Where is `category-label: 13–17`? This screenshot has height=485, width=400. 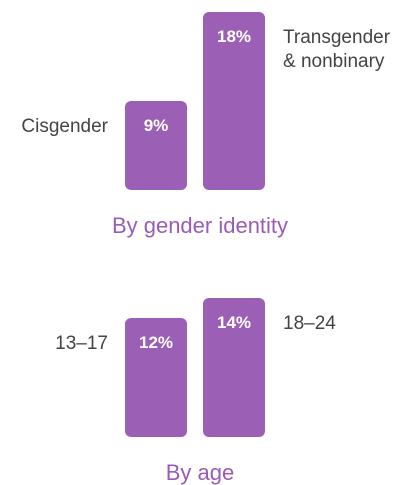
category-label: 13–17 is located at coordinates (81, 344).